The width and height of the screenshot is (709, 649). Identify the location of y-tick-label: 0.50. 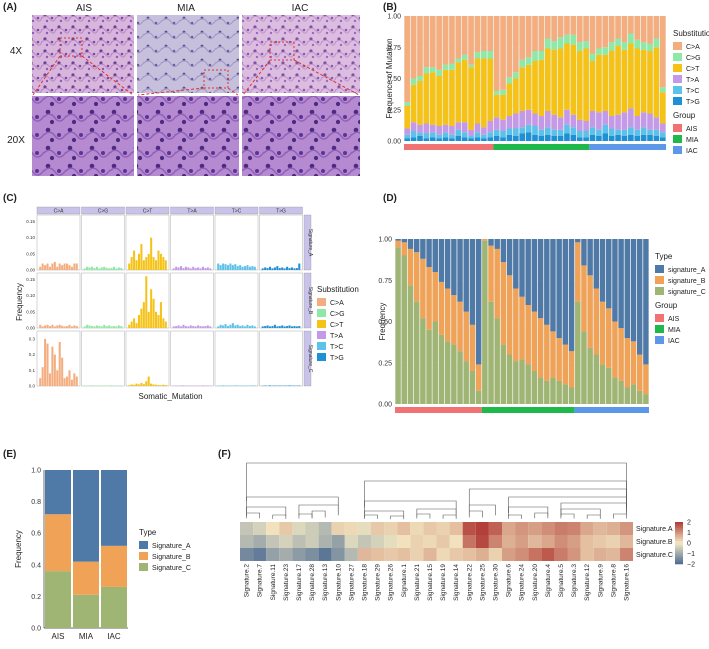
(385, 322).